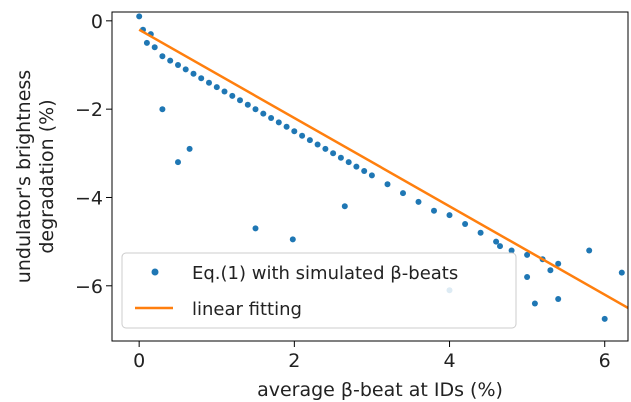 This screenshot has height=402, width=631. I want to click on y-tick-label: 0, so click(97, 22).